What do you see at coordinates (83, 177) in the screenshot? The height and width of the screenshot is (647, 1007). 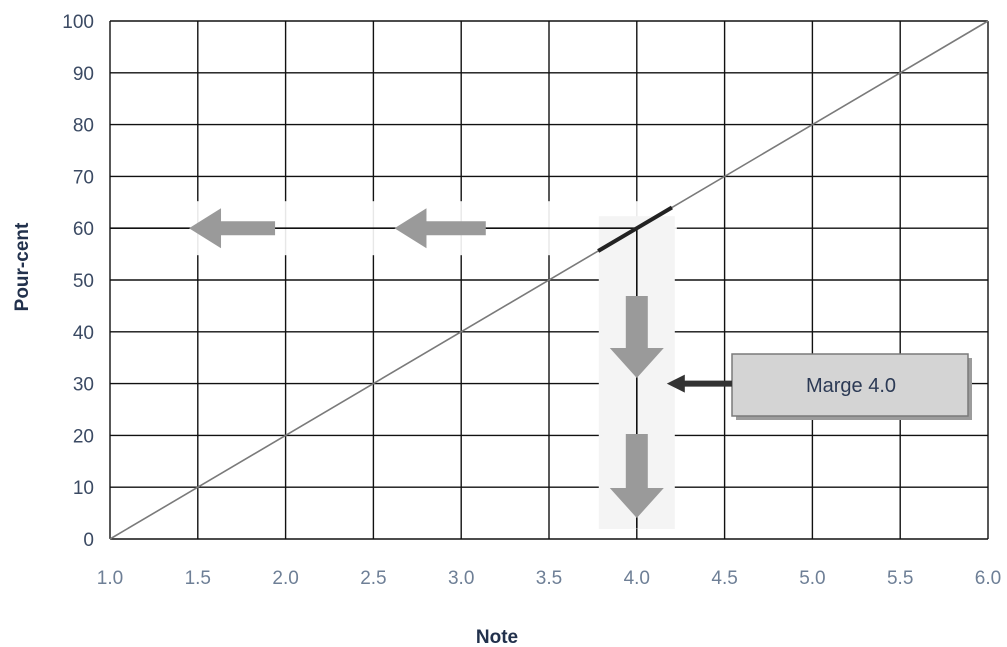 I see `y-tick-label-7: 70` at bounding box center [83, 177].